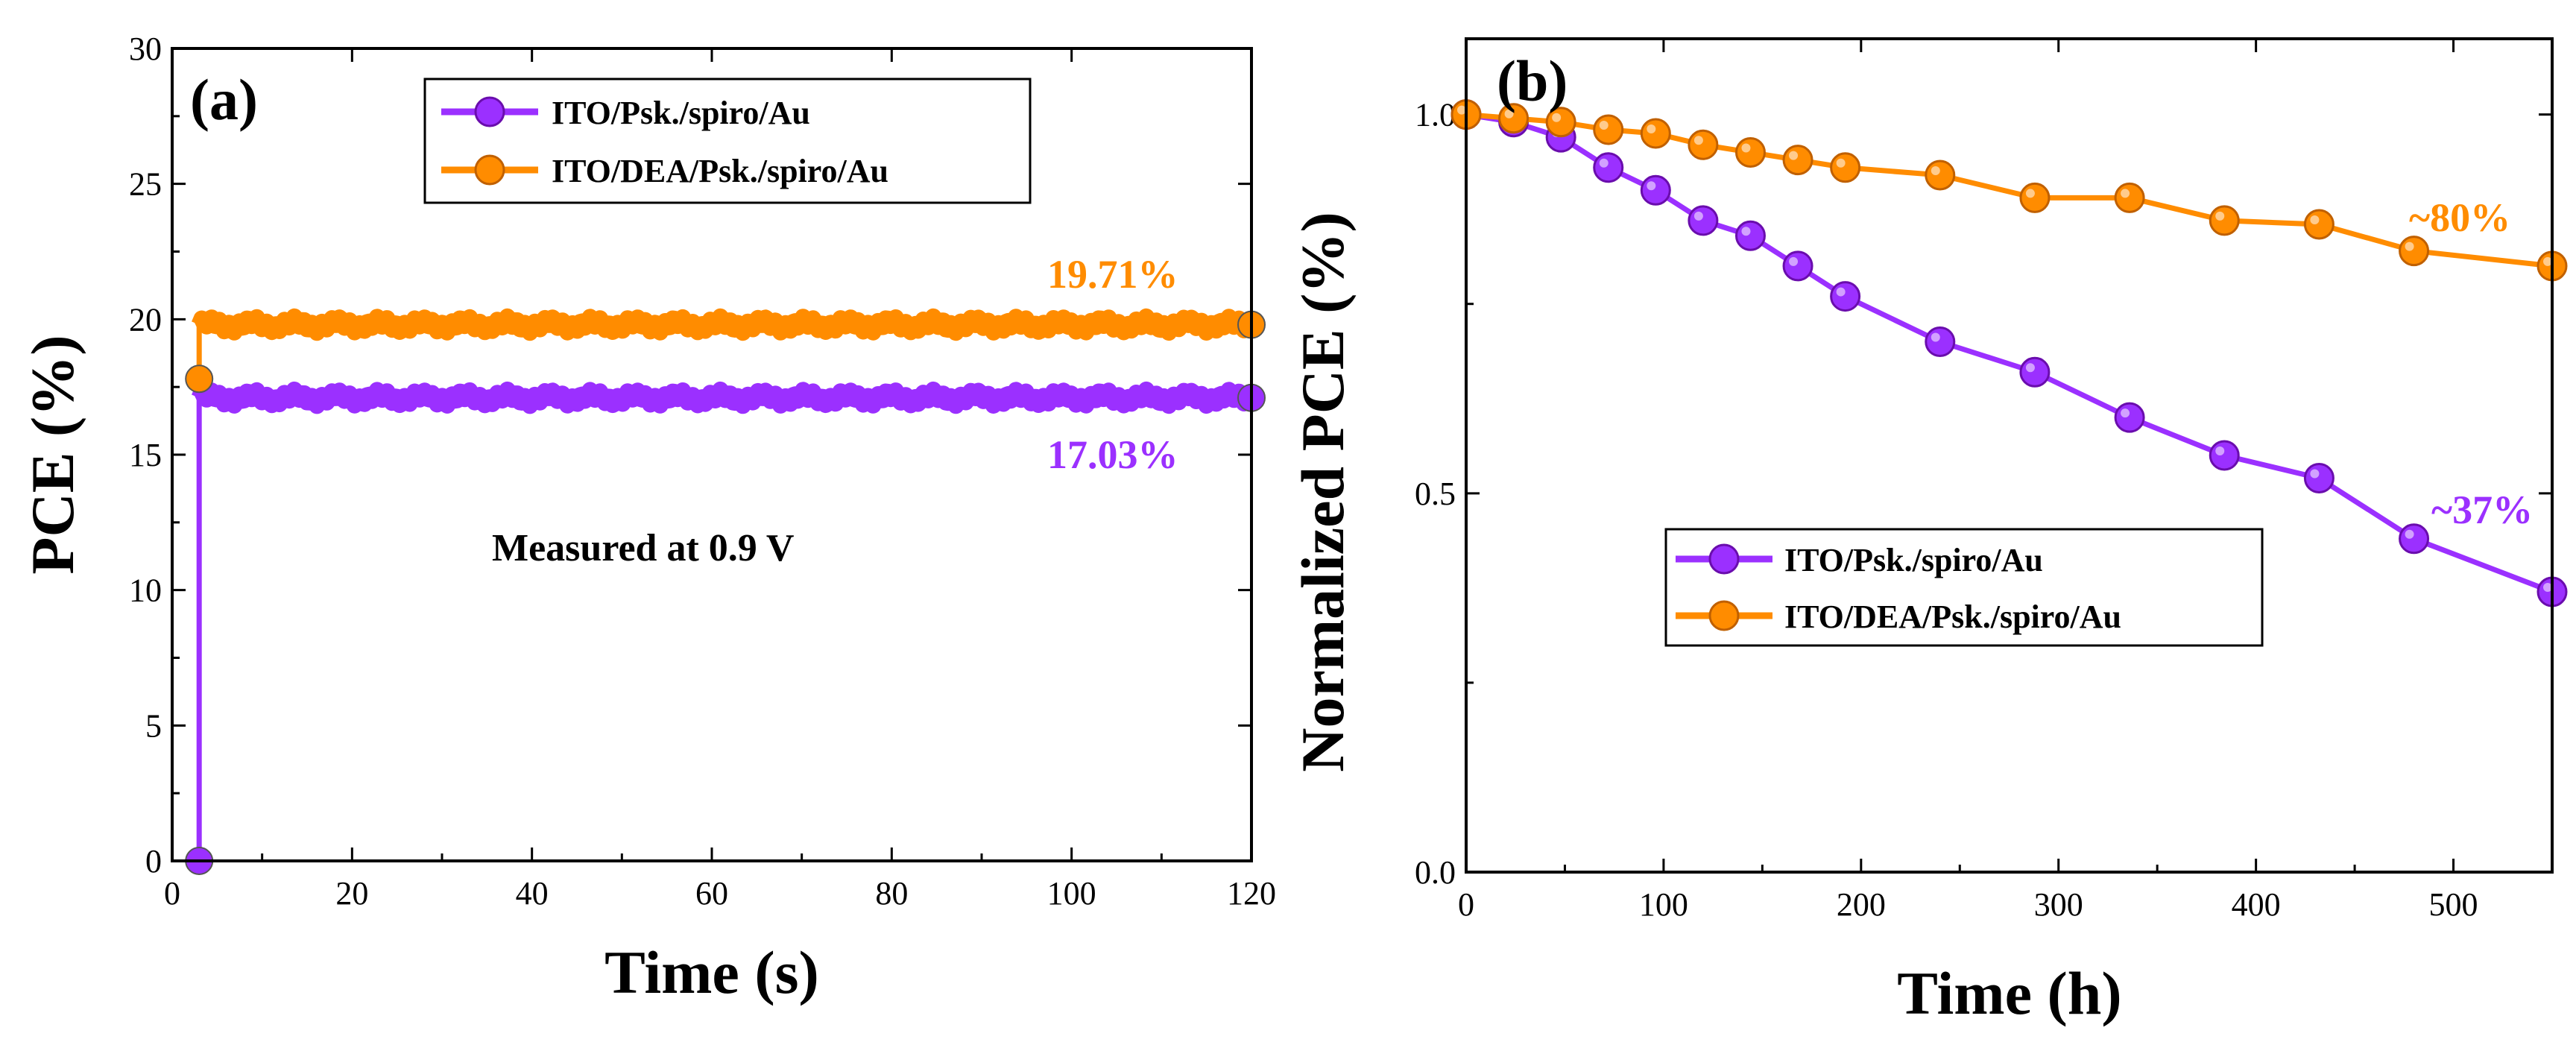 This screenshot has height=1048, width=2576. I want to click on b-xtick-label: 400, so click(2256, 904).